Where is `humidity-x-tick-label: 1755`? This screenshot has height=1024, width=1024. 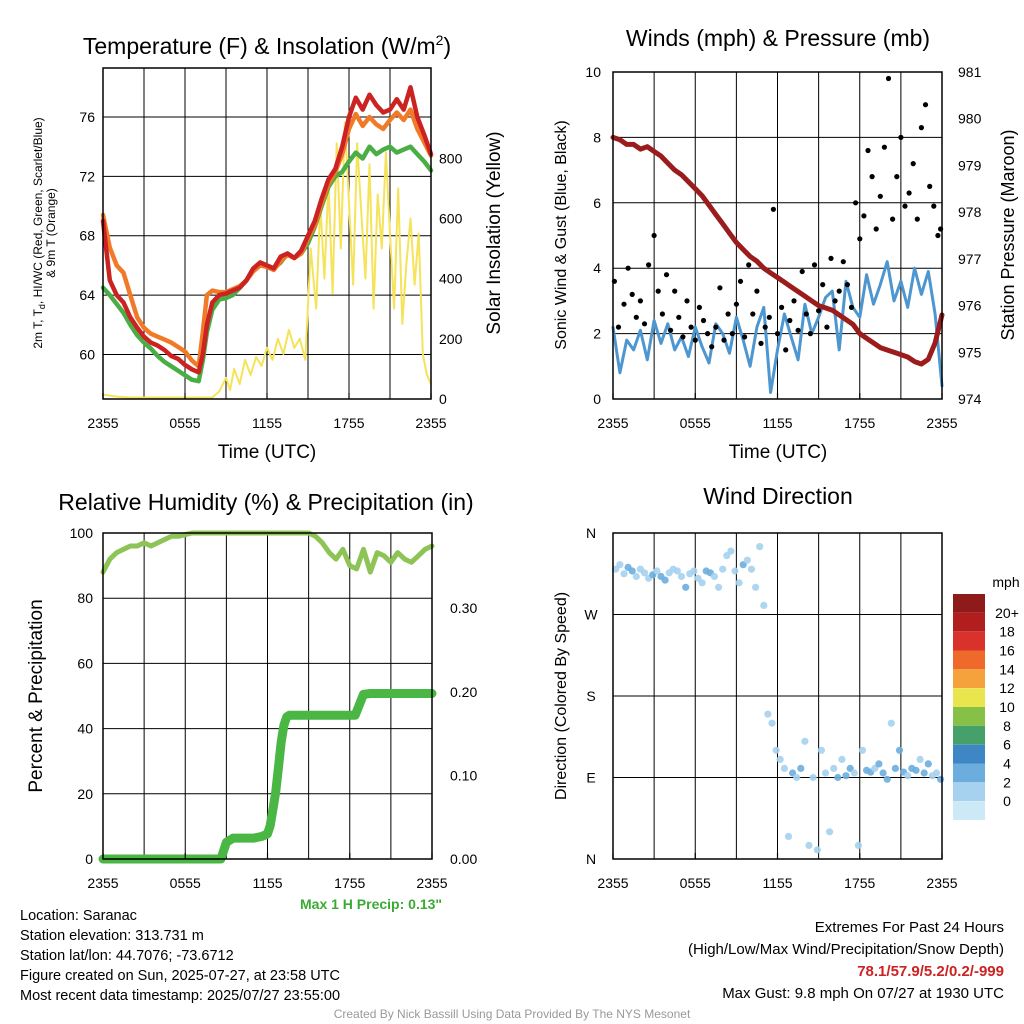 humidity-x-tick-label: 1755 is located at coordinates (349, 883).